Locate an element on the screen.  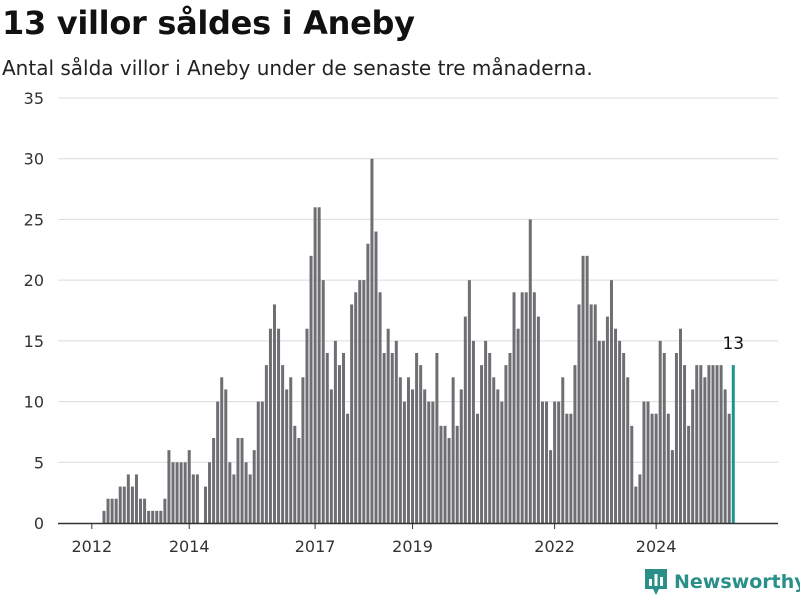
x-tick-label: 2017 is located at coordinates (315, 546).